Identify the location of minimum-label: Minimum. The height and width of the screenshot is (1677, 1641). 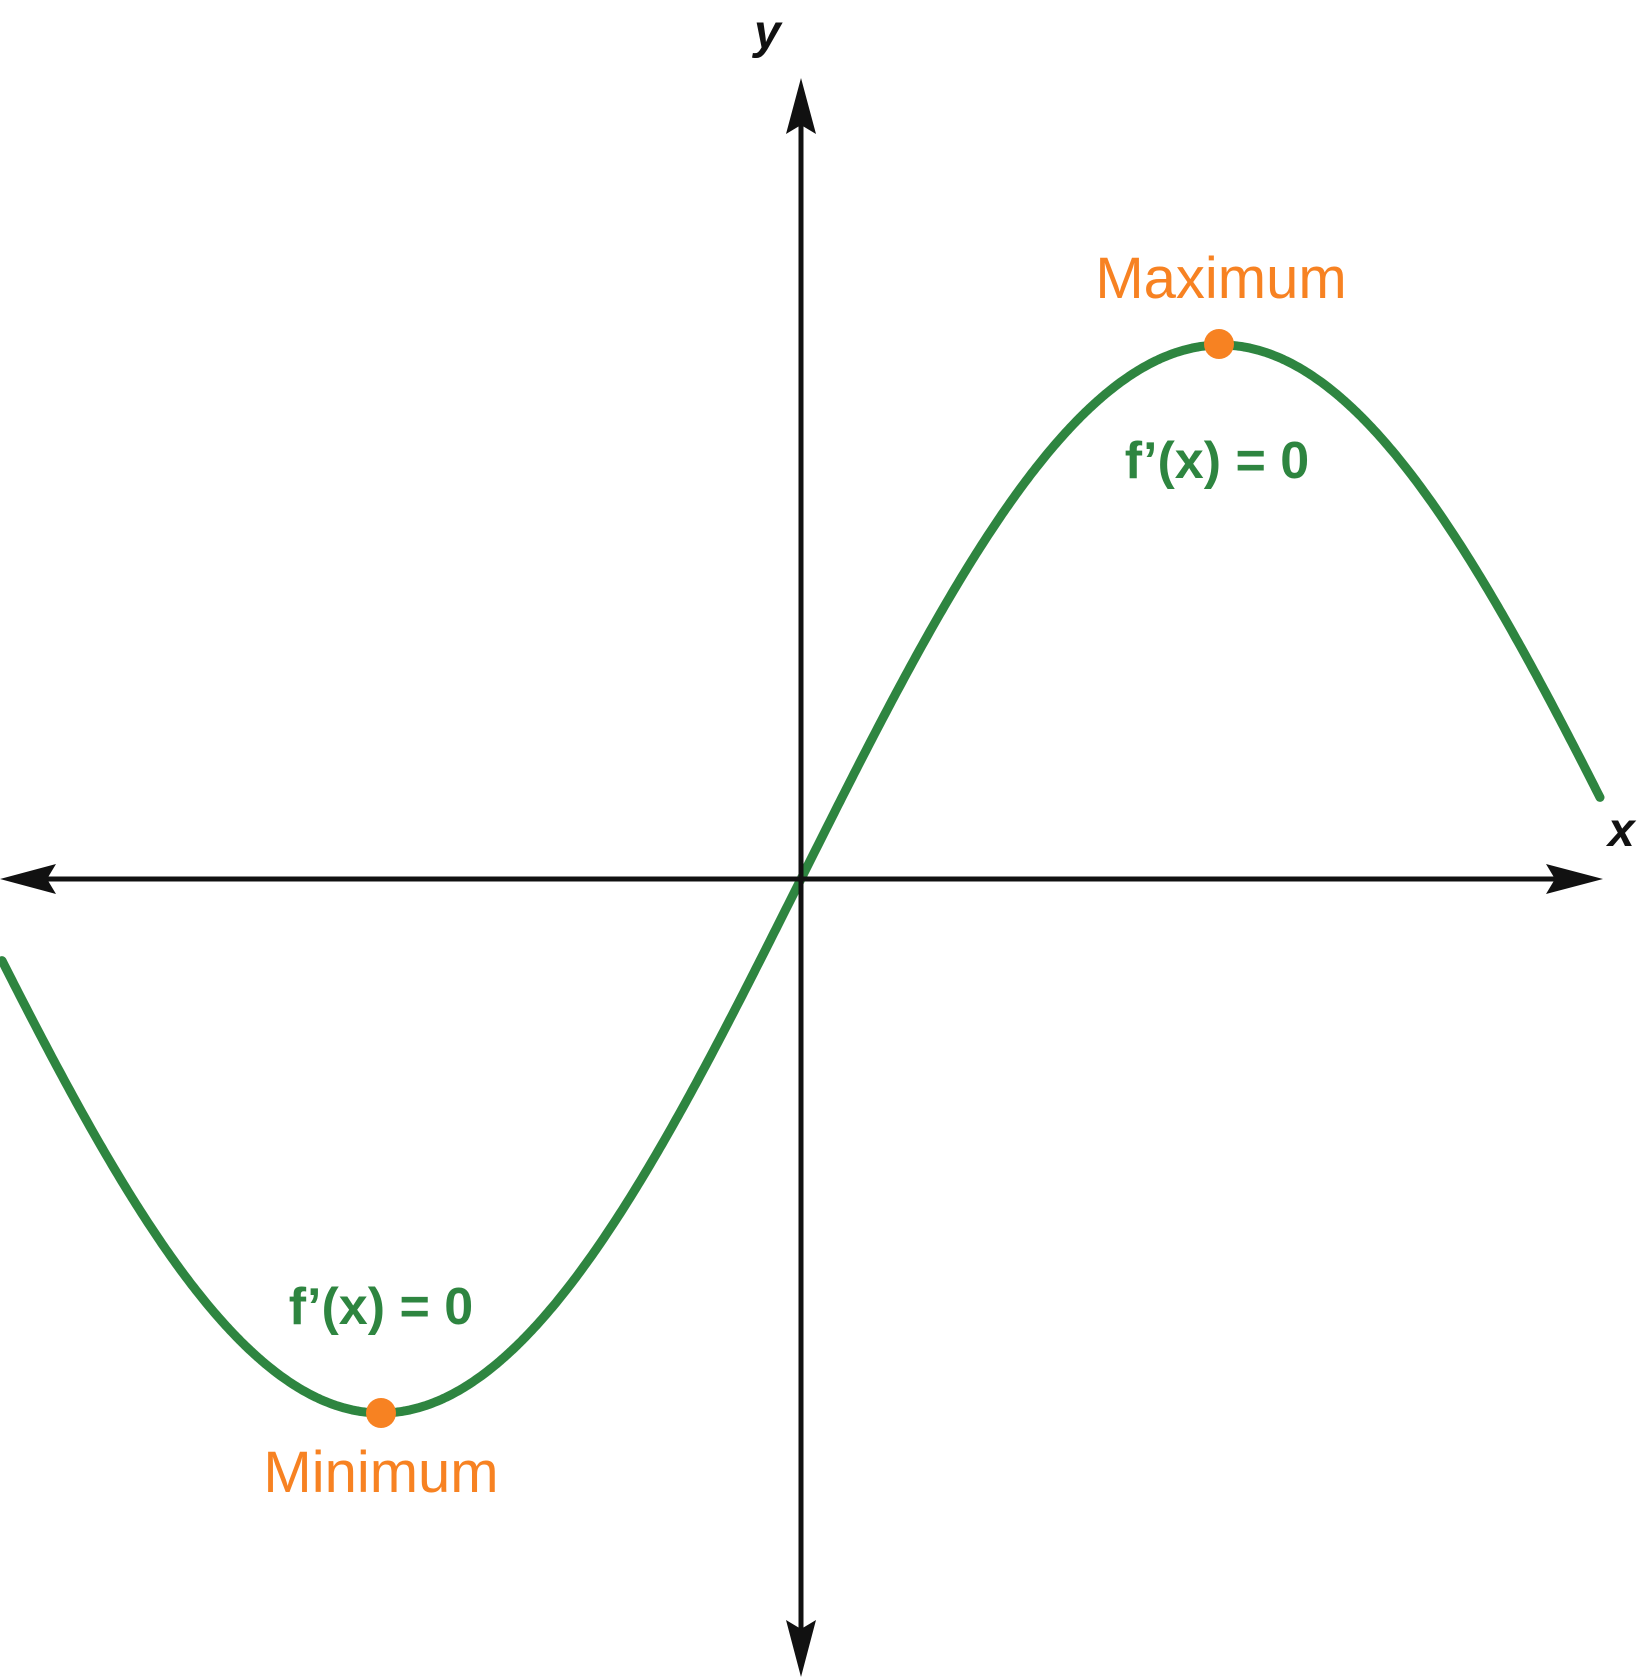
(380, 1472).